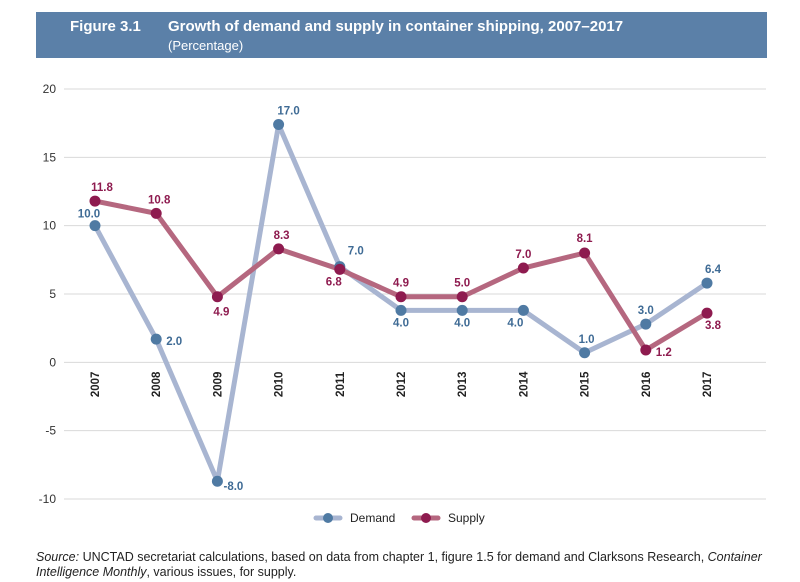 The image size is (800, 582). What do you see at coordinates (96, 385) in the screenshot?
I see `x-tick-label: 2007` at bounding box center [96, 385].